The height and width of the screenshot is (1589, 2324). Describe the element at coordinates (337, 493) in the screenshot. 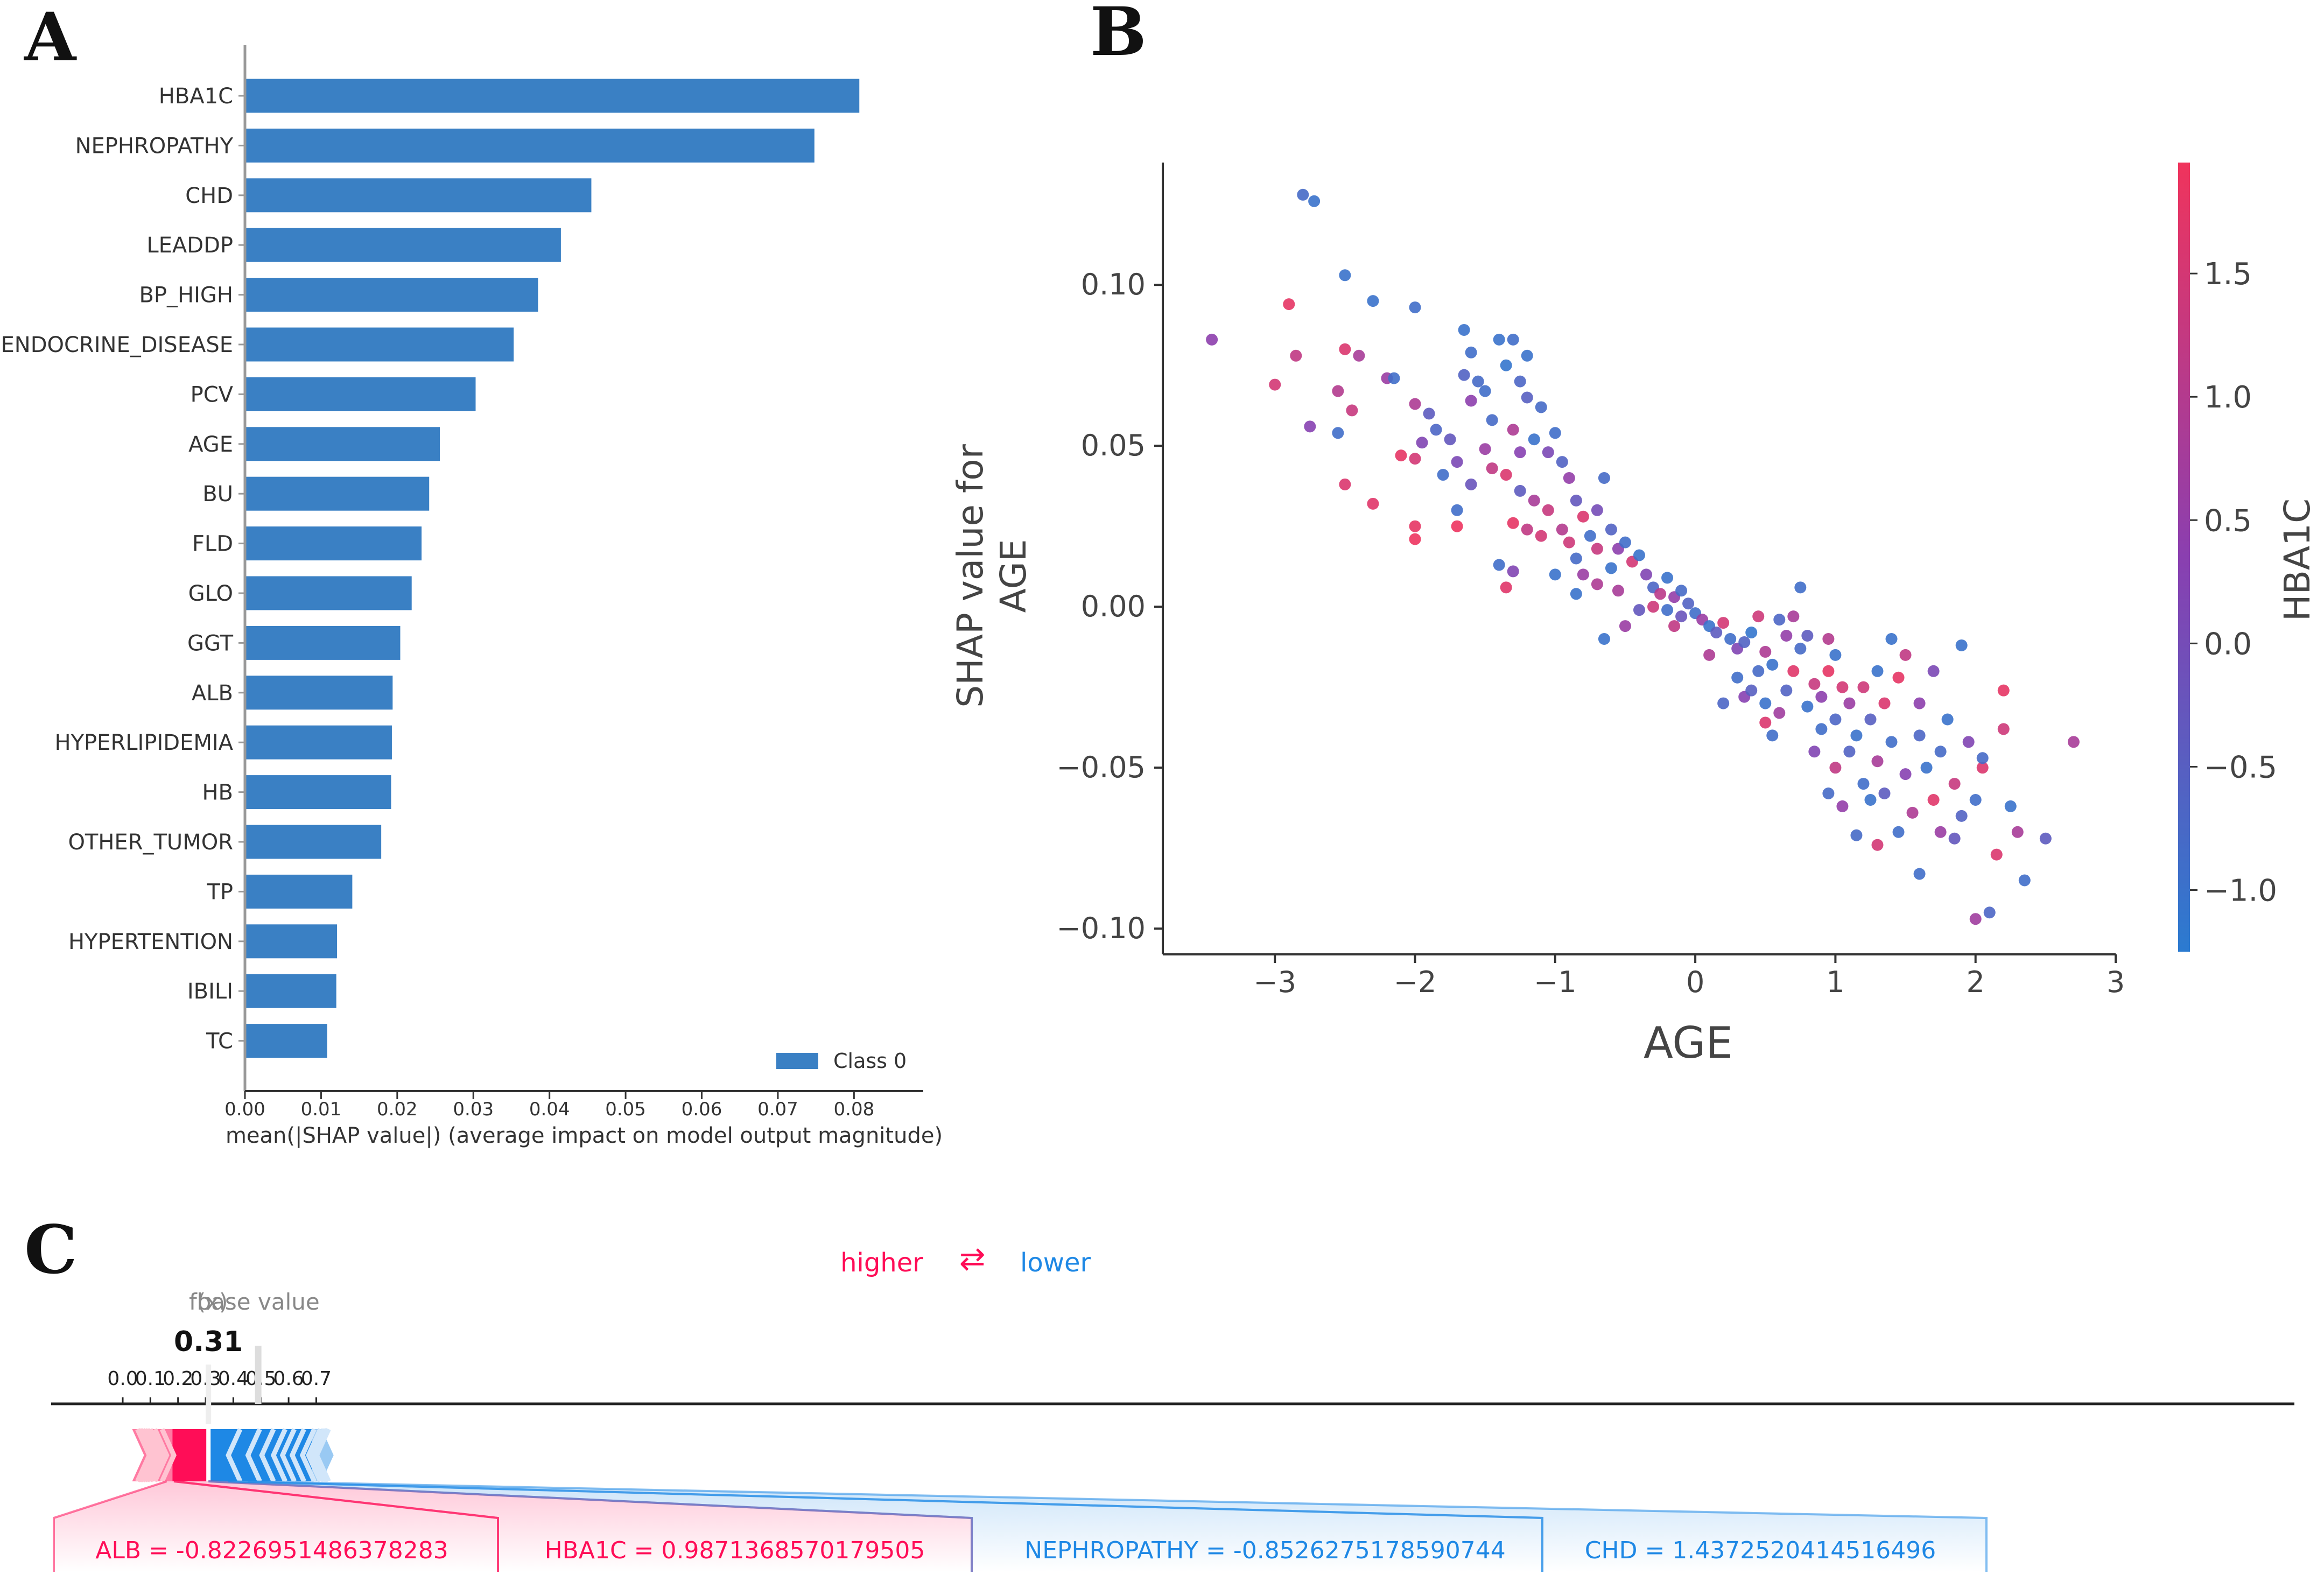

I see `bar-bu` at that location.